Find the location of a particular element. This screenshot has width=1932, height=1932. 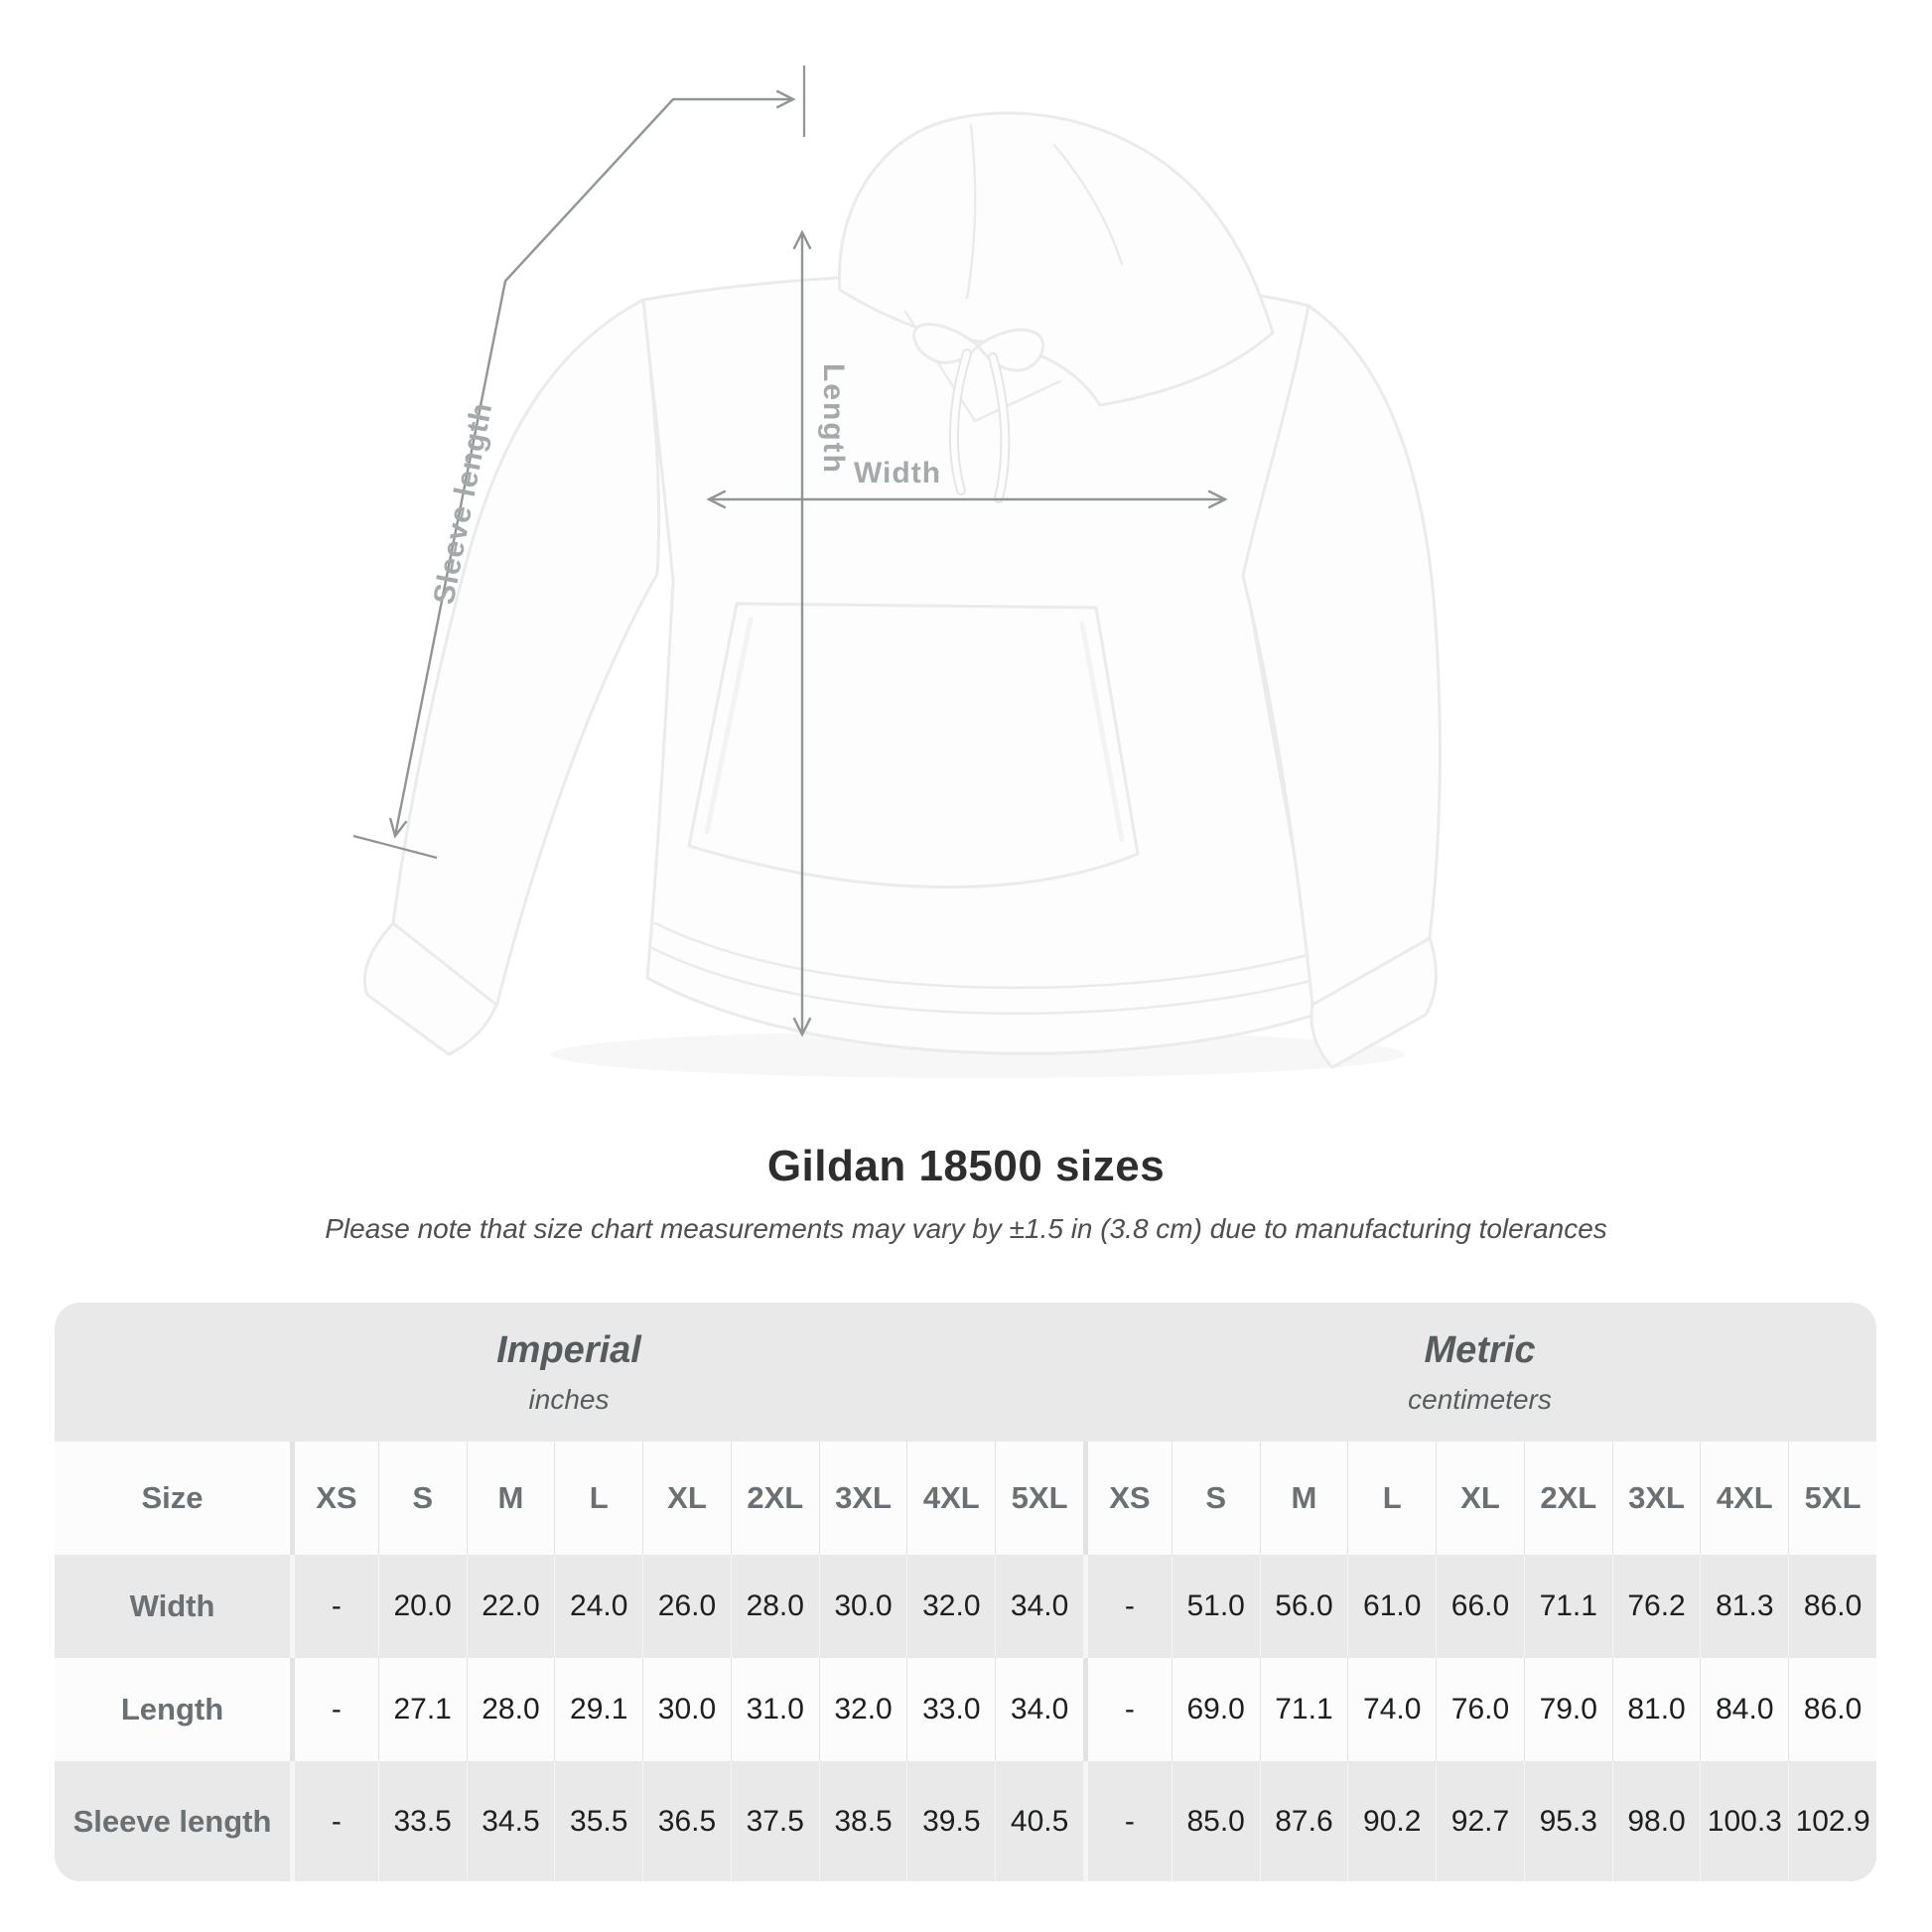

size-corner-label: Size is located at coordinates (172, 1497).